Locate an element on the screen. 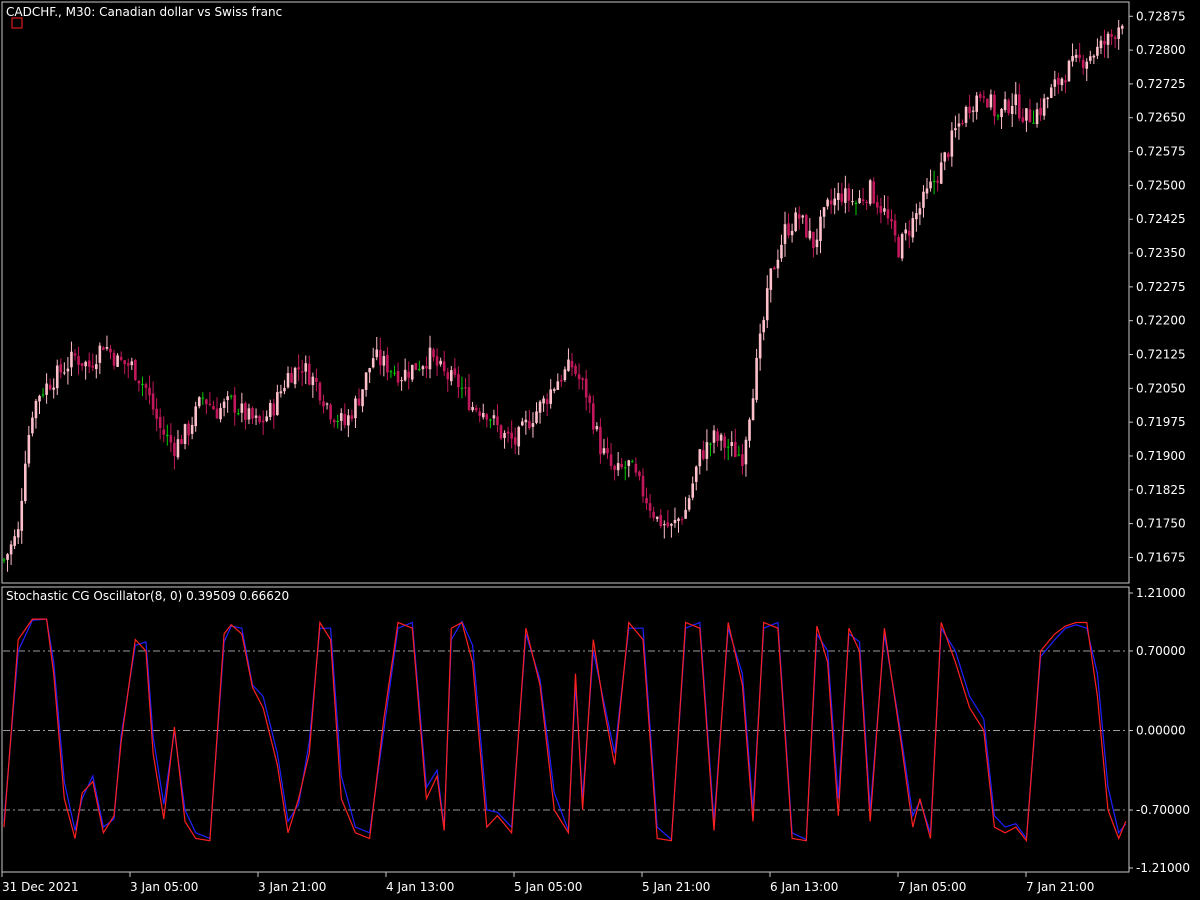 Image resolution: width=1200 pixels, height=900 pixels. price-tick-label: 0.72200 is located at coordinates (1161, 321).